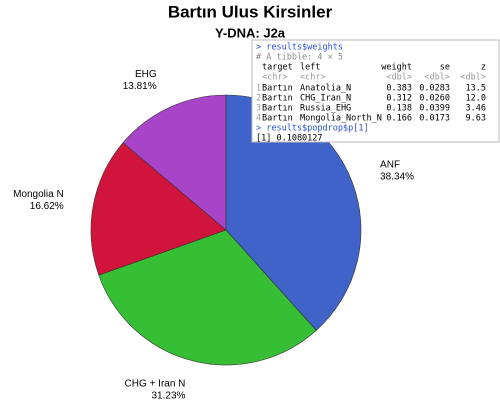 This screenshot has height=415, width=500. I want to click on chart-subtitle: Y-DNA: J2a, so click(250, 32).